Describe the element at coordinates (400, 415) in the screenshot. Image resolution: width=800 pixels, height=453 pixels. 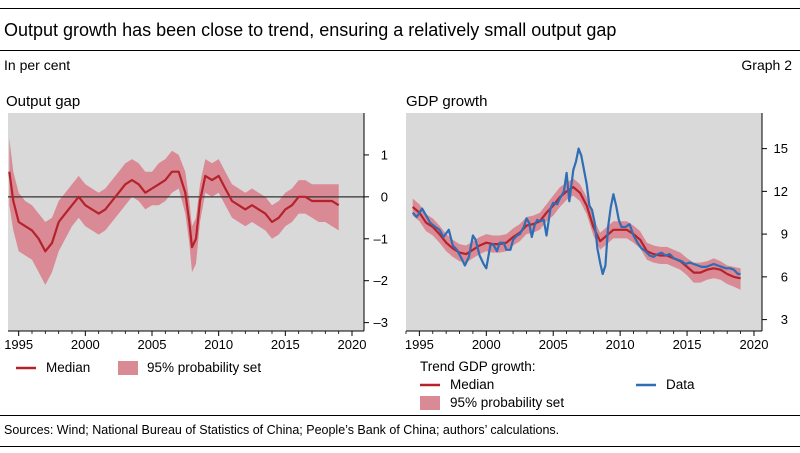
I see `sources-rule` at that location.